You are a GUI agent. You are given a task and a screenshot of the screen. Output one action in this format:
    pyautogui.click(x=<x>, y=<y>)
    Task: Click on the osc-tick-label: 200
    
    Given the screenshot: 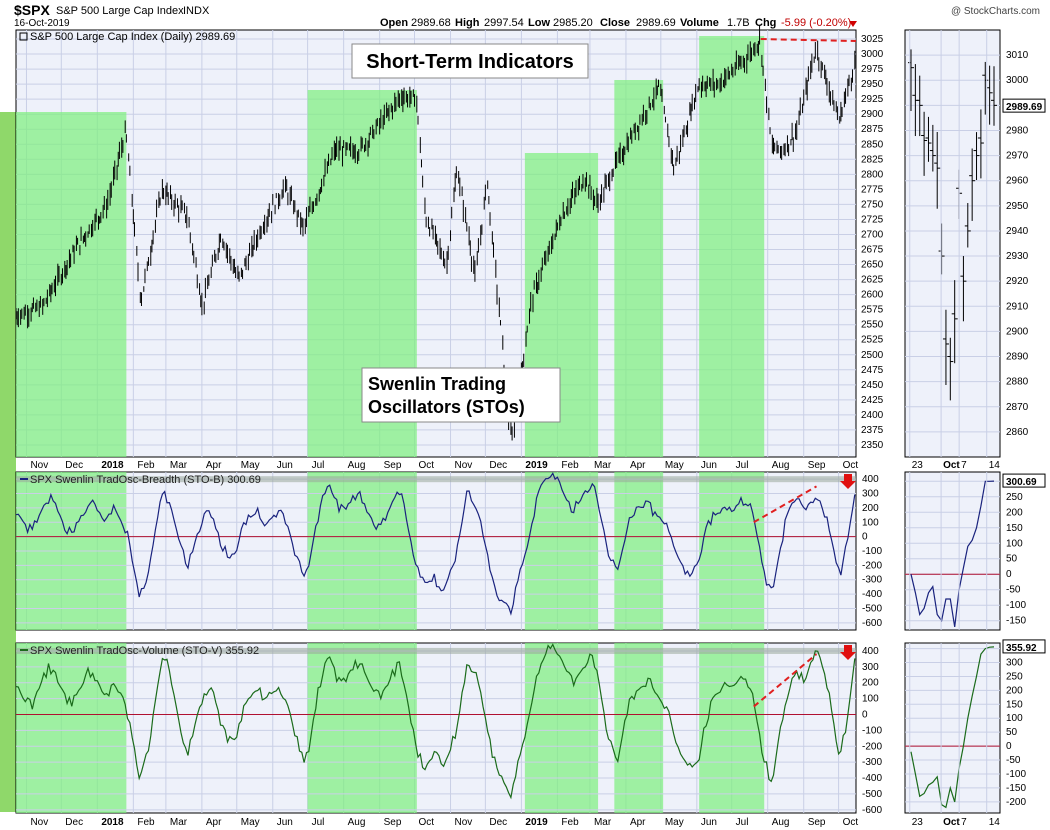 What is the action you would take?
    pyautogui.click(x=870, y=683)
    